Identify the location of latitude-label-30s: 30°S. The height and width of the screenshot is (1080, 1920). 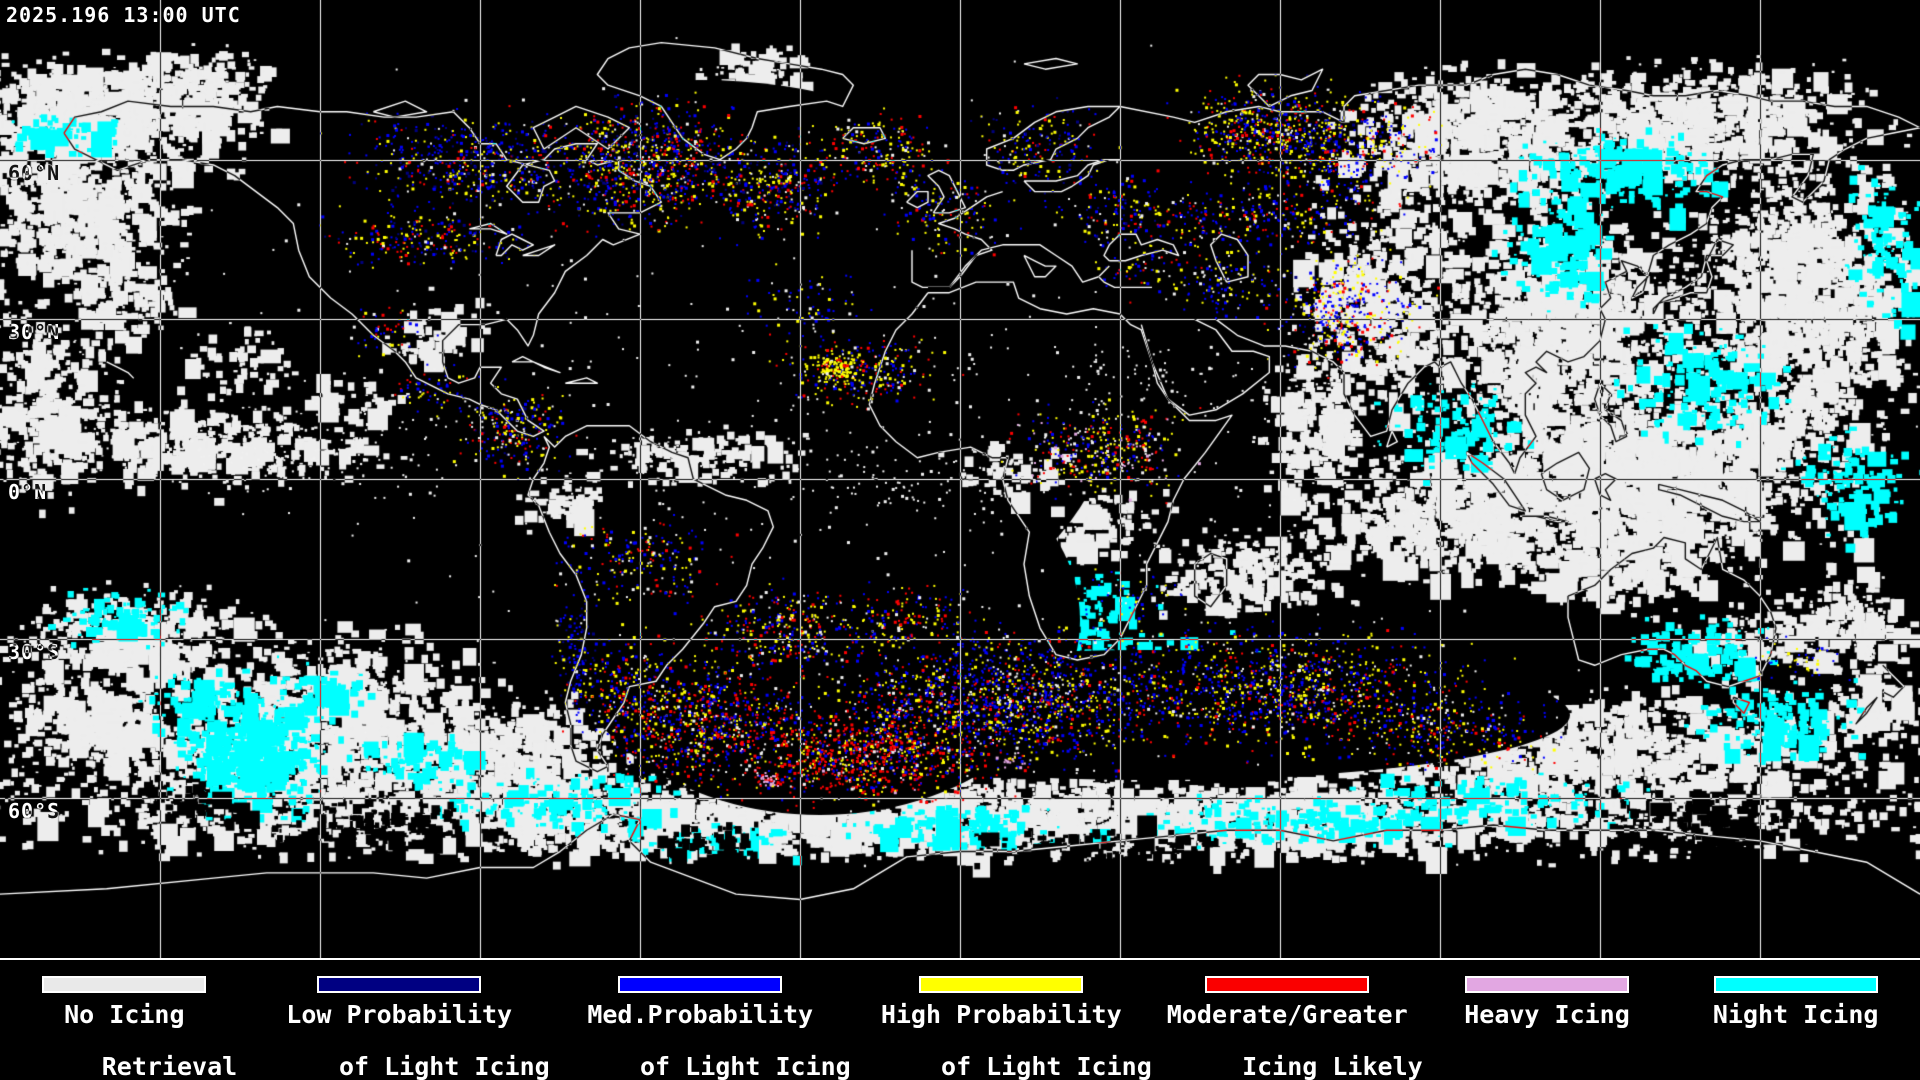
(34, 652).